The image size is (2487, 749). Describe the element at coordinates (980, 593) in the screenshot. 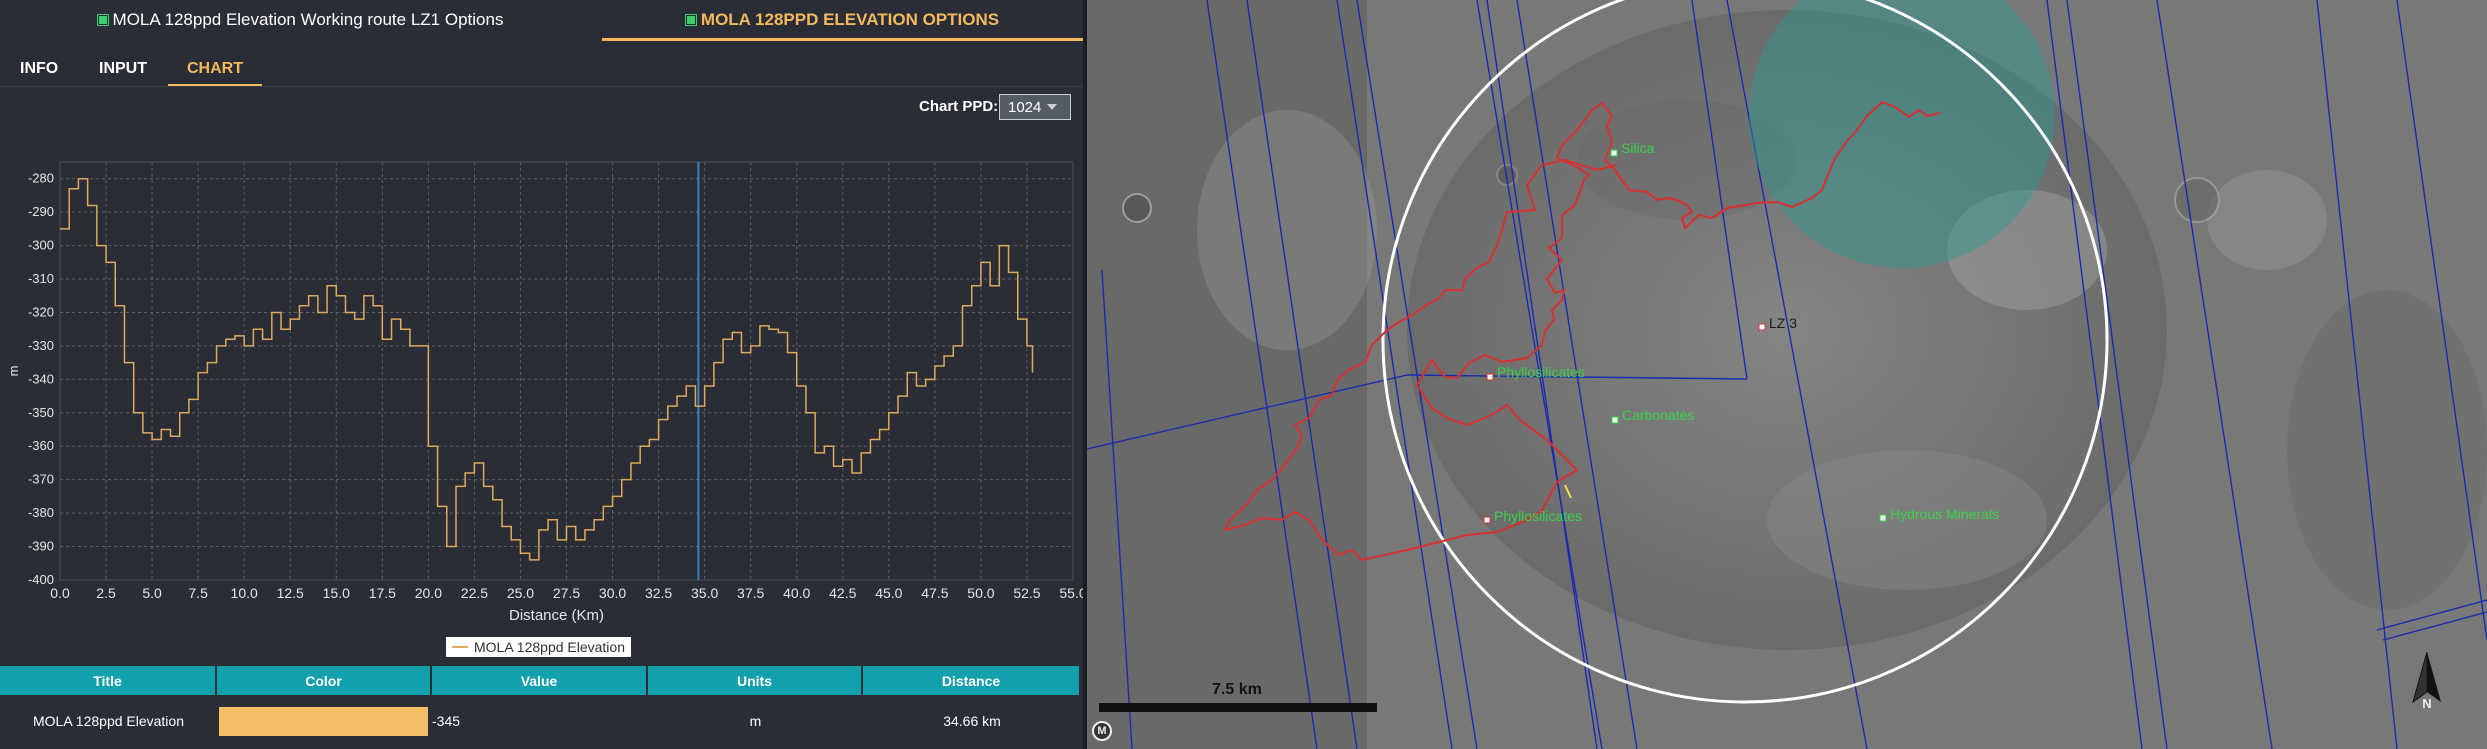

I see `x-tick-label: 50.0` at that location.